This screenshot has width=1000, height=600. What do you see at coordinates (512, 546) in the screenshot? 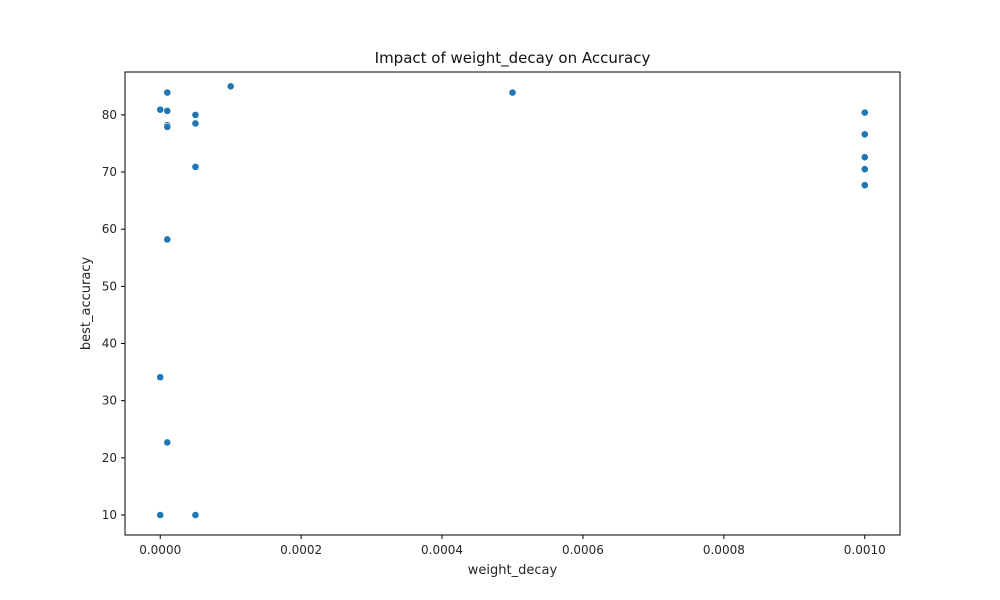
I see `x-axis: 0.0000 0.0002 0.0004 0.0006 0.0008 0.0010` at bounding box center [512, 546].